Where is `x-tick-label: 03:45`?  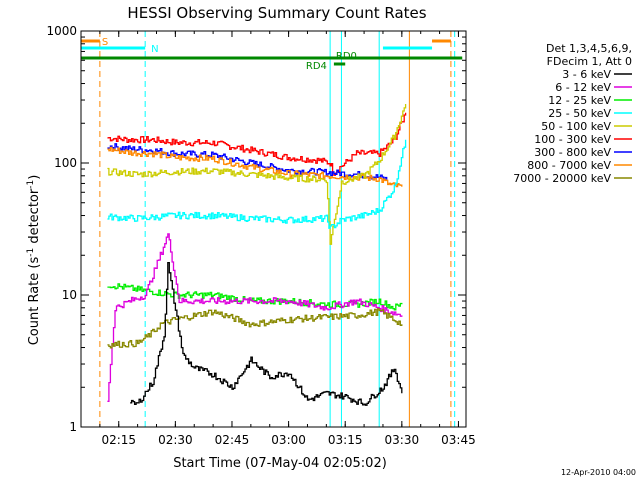 x-tick-label: 03:45 is located at coordinates (458, 440).